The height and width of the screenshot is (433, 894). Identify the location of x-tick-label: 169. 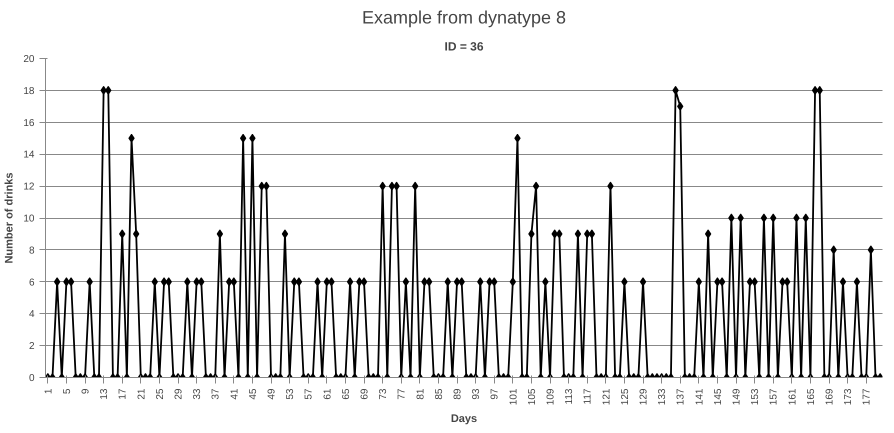
(830, 397).